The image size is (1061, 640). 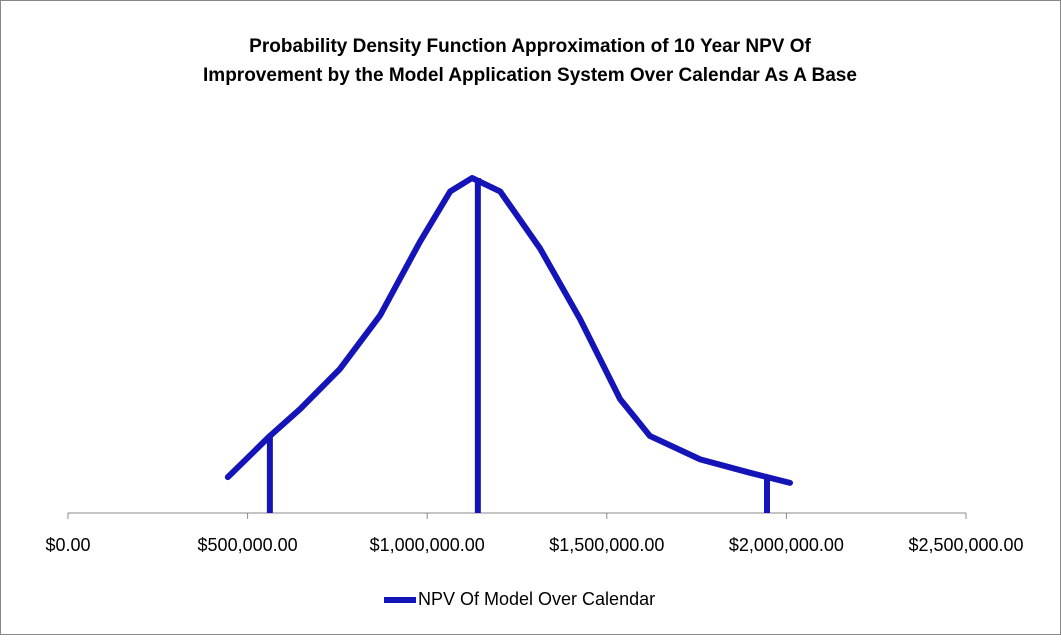 I want to click on x-tick-label: $1,000,000.00, so click(x=427, y=545).